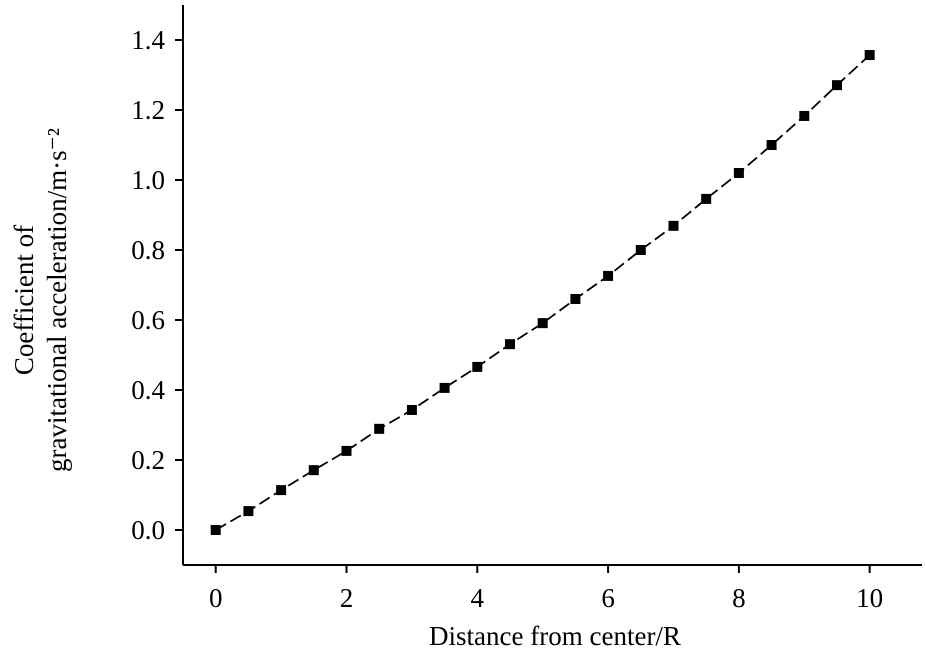  Describe the element at coordinates (555, 636) in the screenshot. I see `x-axis-label: Distance from center/R` at that location.